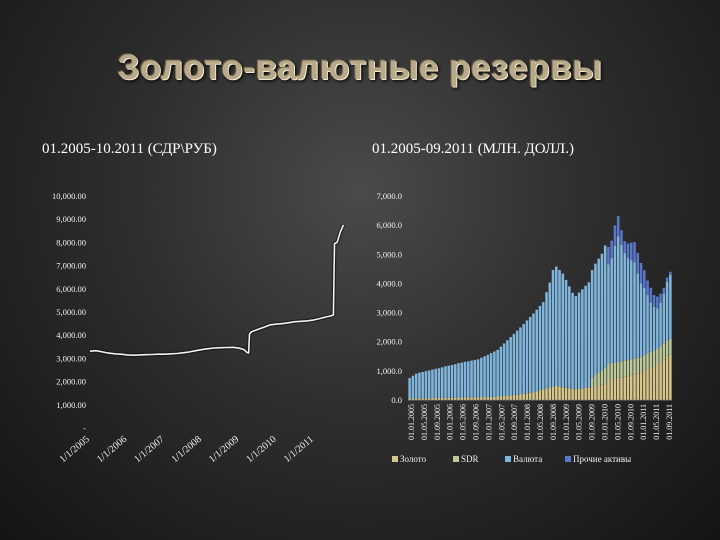 Image resolution: width=720 pixels, height=540 pixels. What do you see at coordinates (390, 342) in the screenshot?
I see `y-tick-label: 2,000.0` at bounding box center [390, 342].